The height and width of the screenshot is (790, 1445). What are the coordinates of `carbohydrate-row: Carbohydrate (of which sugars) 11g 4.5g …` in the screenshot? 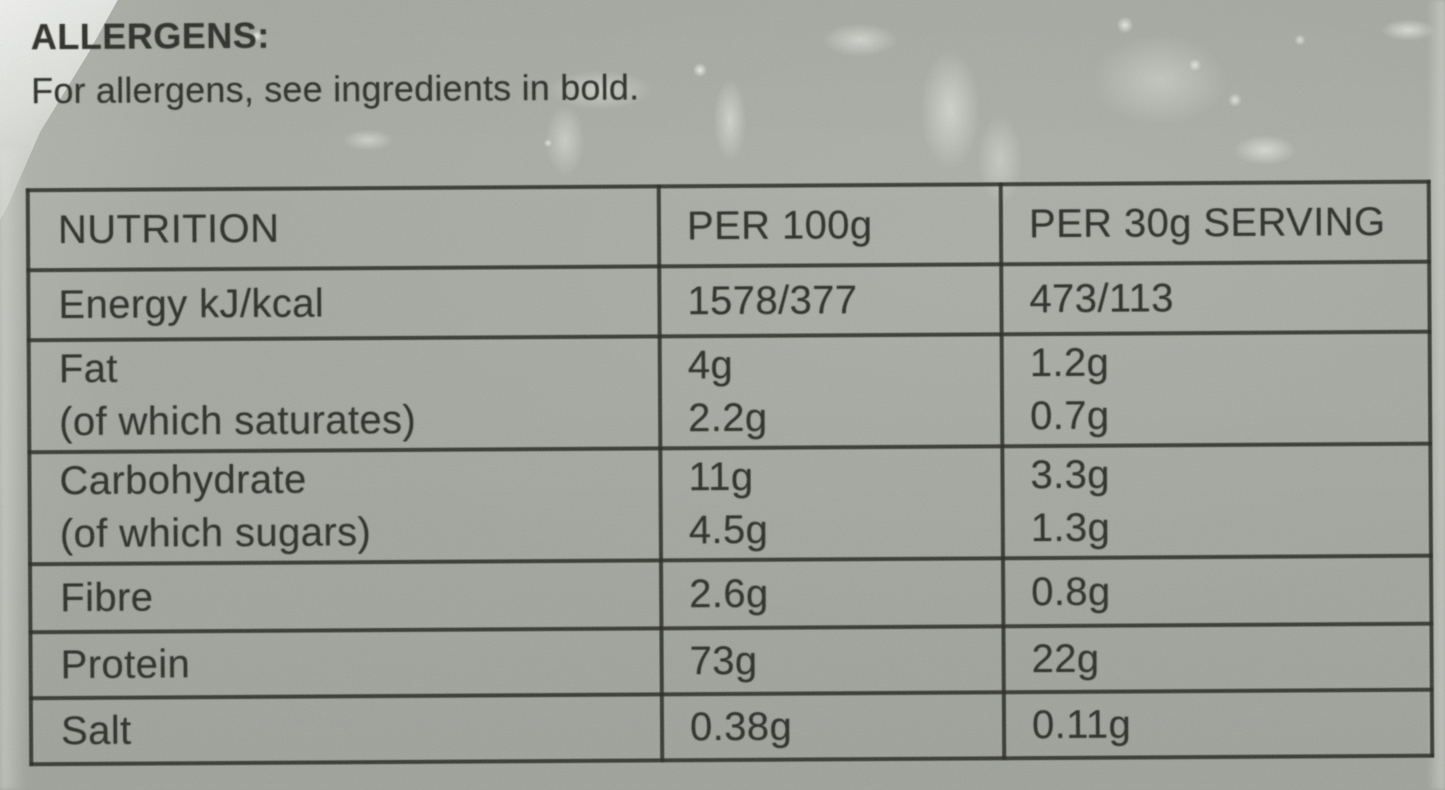 It's located at (730, 504).